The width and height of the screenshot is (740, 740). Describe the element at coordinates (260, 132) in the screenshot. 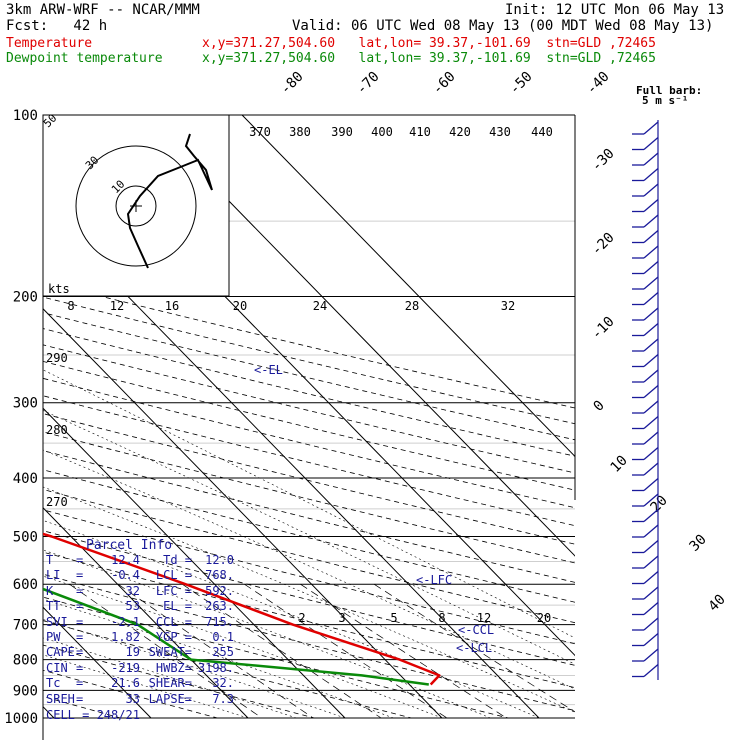

I see `theta-e-label: 370` at that location.